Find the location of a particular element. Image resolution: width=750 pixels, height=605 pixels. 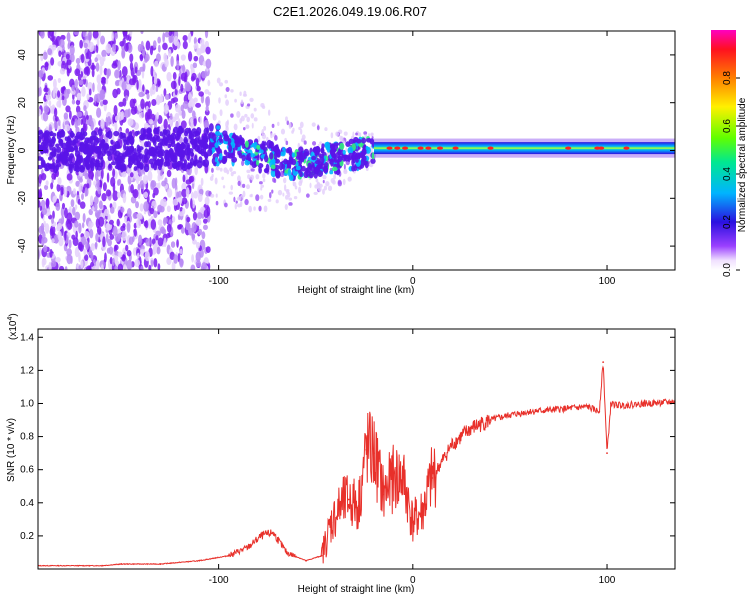

snr-y-tick-label: 0.4 is located at coordinates (27, 503).